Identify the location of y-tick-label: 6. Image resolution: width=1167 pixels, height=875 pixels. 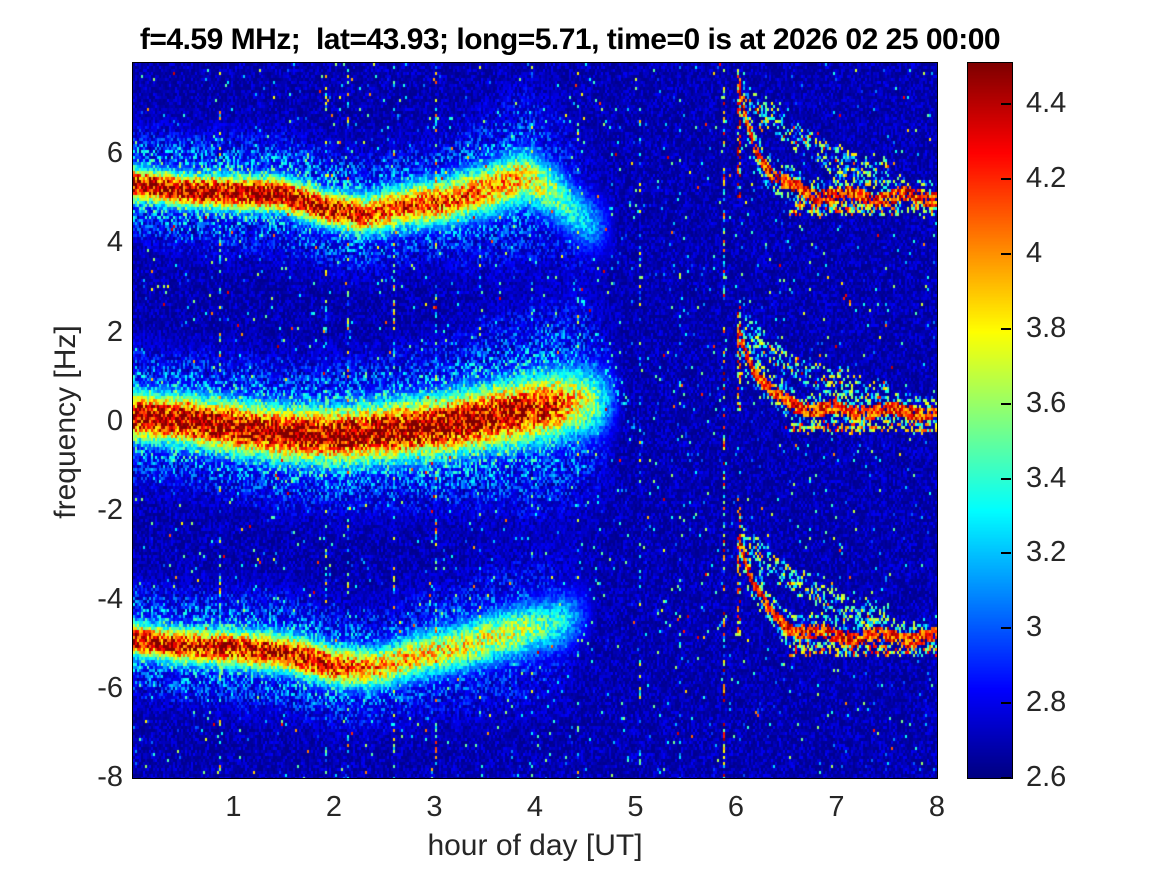
(114, 153).